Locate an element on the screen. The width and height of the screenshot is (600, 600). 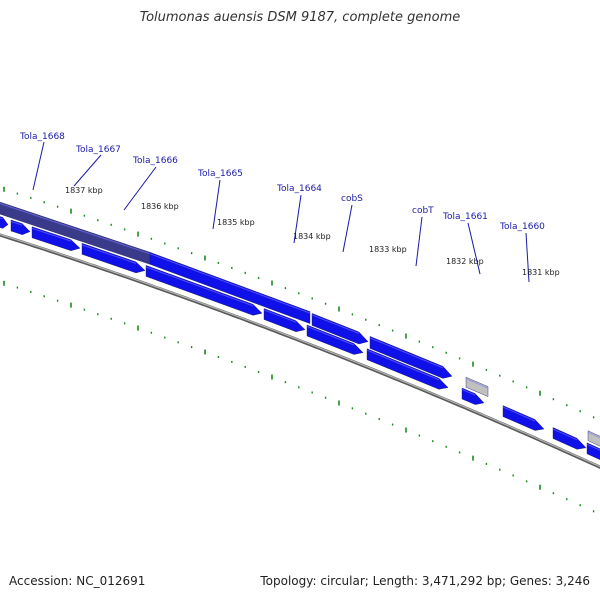
gene-label: Tola_1667 is located at coordinates (98, 150).